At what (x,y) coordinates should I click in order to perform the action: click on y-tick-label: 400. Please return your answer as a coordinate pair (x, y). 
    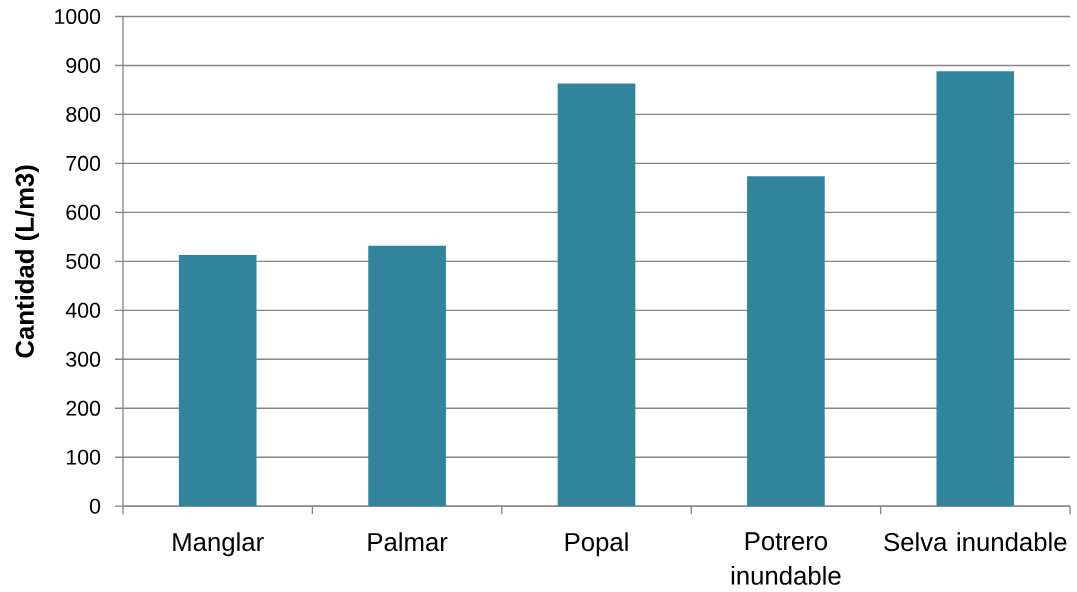
    Looking at the image, I should click on (83, 310).